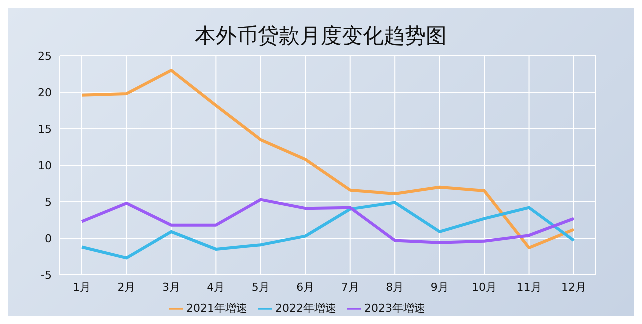  Describe the element at coordinates (45, 56) in the screenshot. I see `y-tick-label: 25` at that location.